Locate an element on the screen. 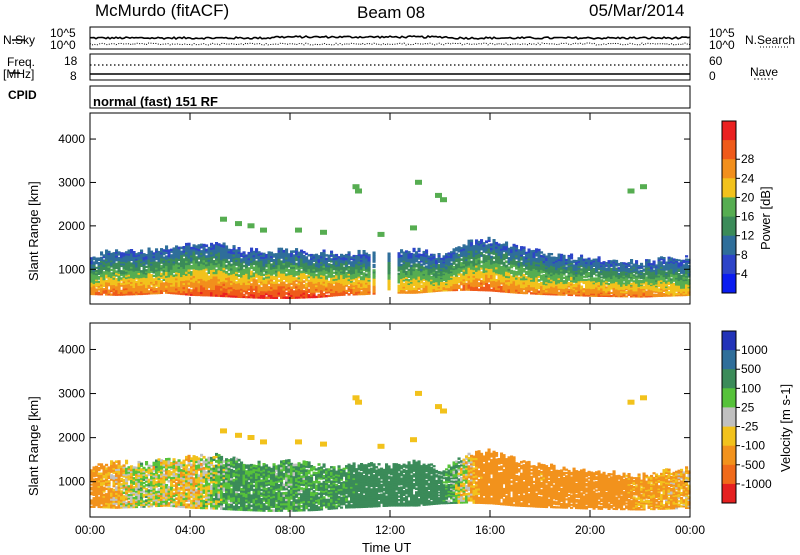 The width and height of the screenshot is (800, 555). nsky-line is located at coordinates (390, 37).